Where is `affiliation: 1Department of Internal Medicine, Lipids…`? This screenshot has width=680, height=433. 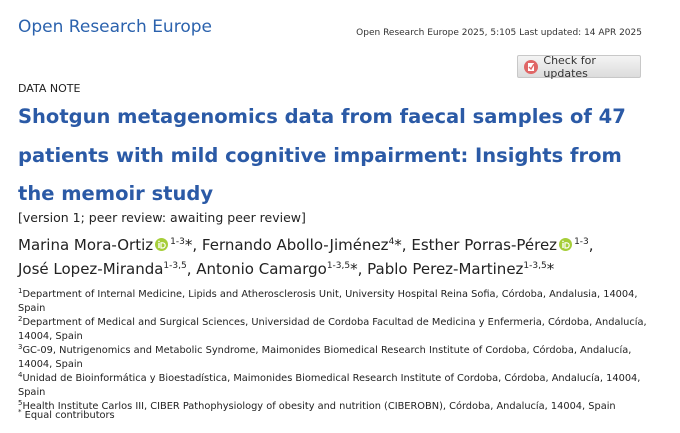 affiliation: 1Department of Internal Medicine, Lipids… is located at coordinates (338, 302).